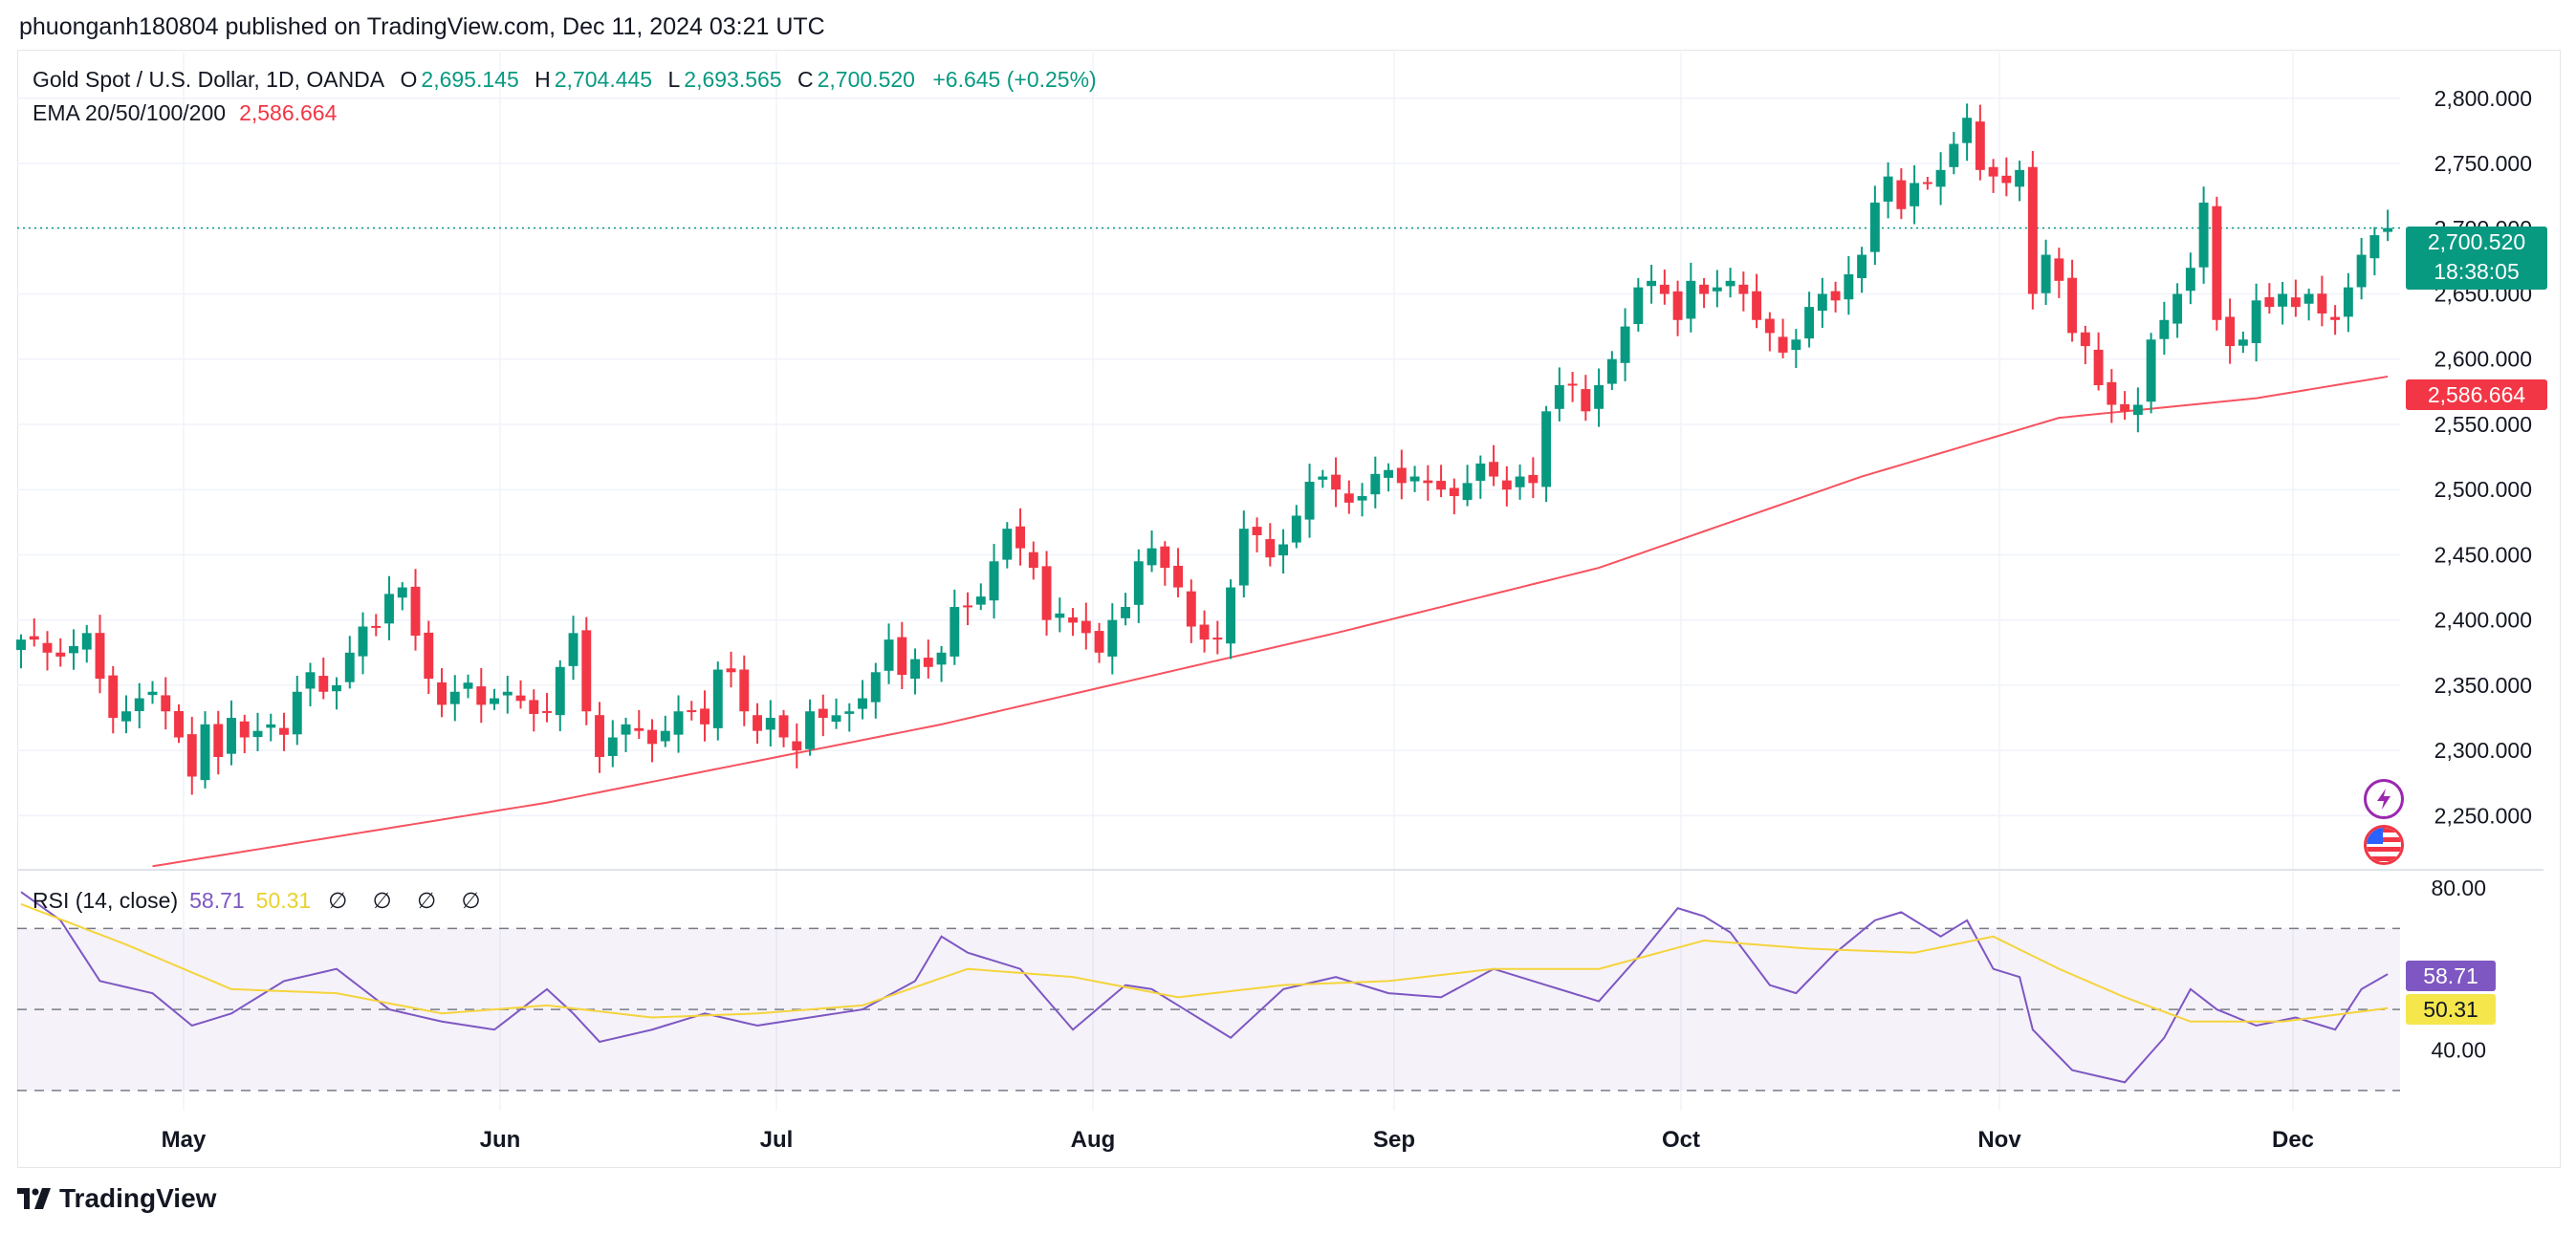 The image size is (2576, 1233). I want to click on rsi-tick-label: 80.00, so click(2458, 888).